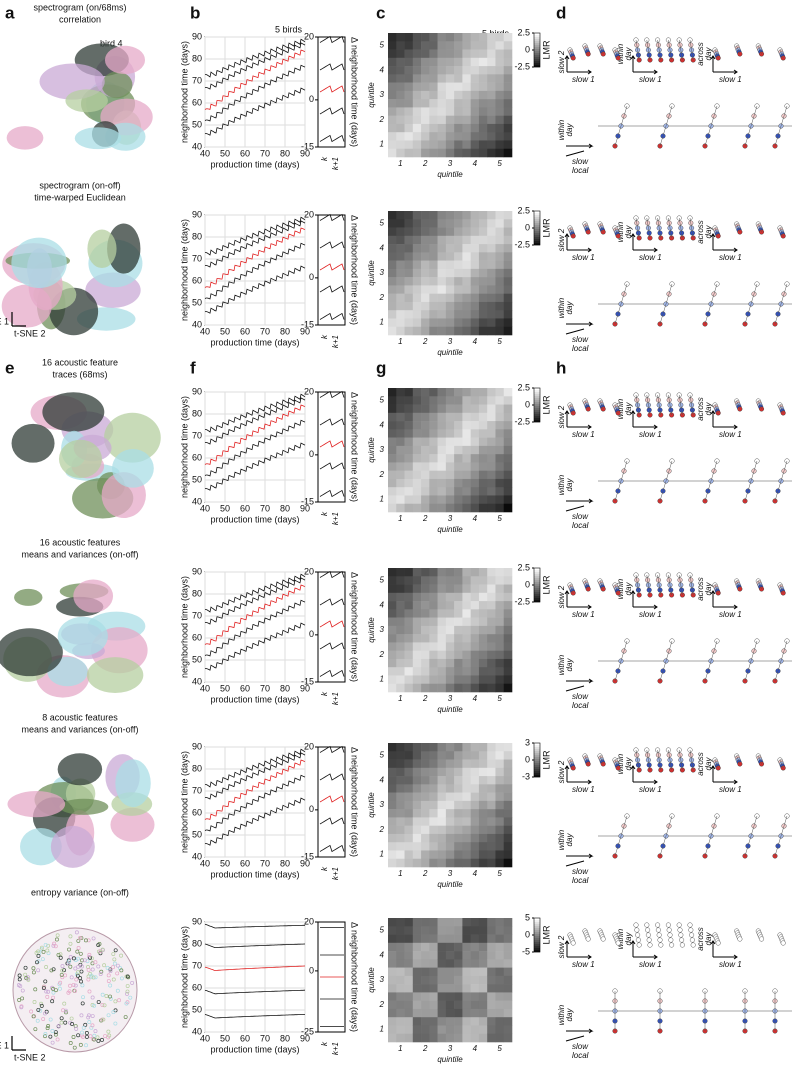  Describe the element at coordinates (400, 873) in the screenshot. I see `x-tick-label: 1` at that location.